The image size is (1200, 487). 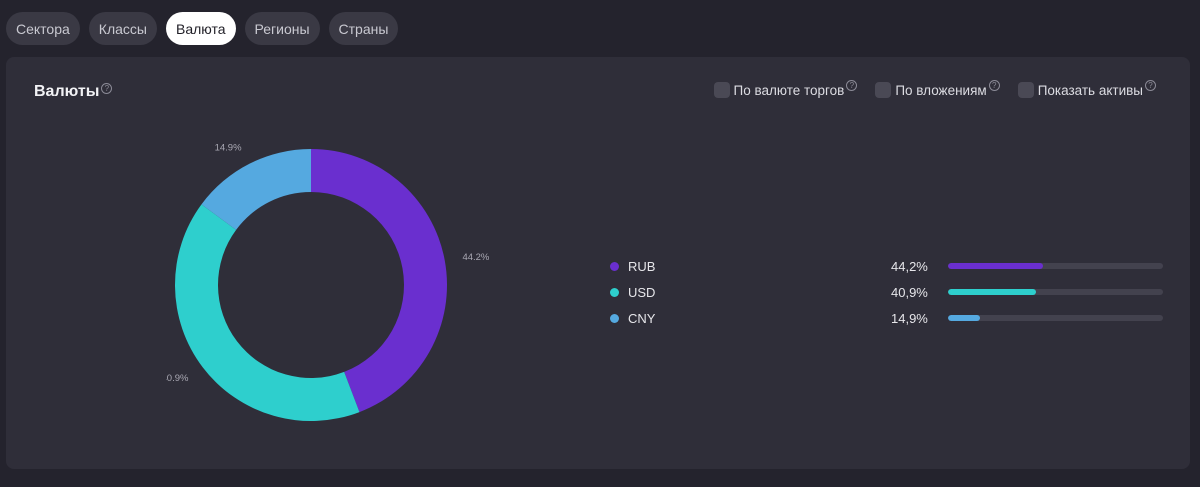 What do you see at coordinates (228, 148) in the screenshot?
I see `slice-label-cny: 14.9%` at bounding box center [228, 148].